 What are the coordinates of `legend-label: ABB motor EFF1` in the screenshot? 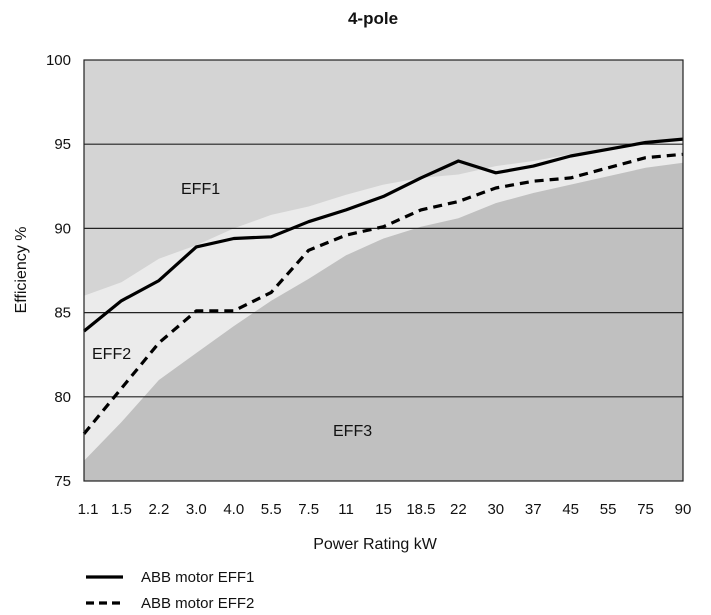 It's located at (197, 577).